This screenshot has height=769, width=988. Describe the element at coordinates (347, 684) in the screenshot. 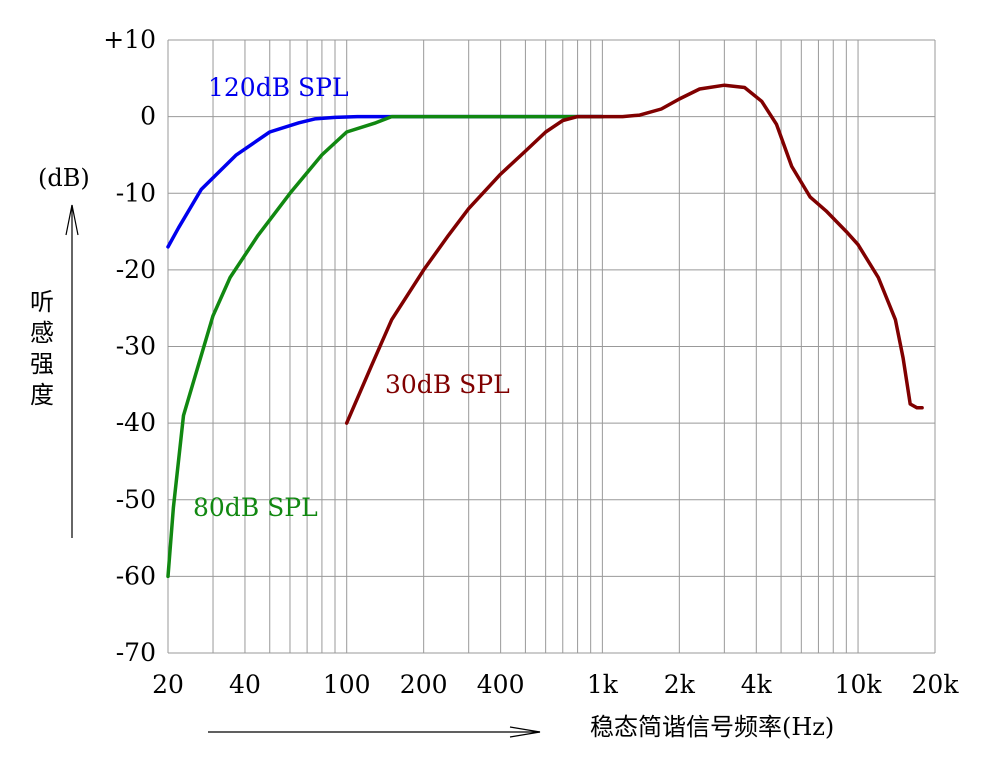

I see `x-tick-label: 100` at that location.